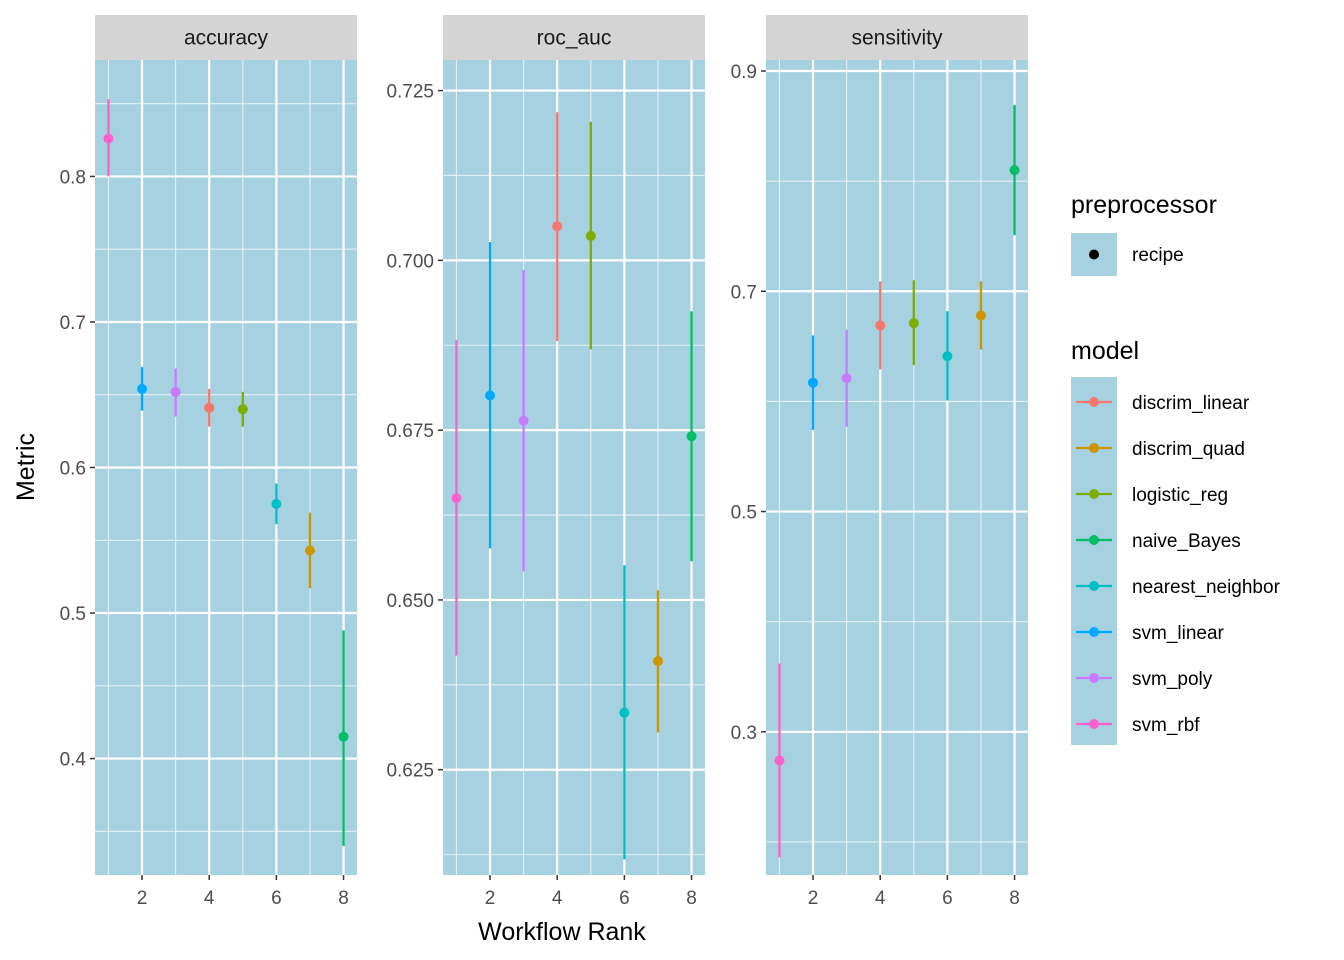 This screenshot has height=960, width=1344. What do you see at coordinates (243, 892) in the screenshot?
I see `x-axis-accuracy: 2 4 6 8` at bounding box center [243, 892].